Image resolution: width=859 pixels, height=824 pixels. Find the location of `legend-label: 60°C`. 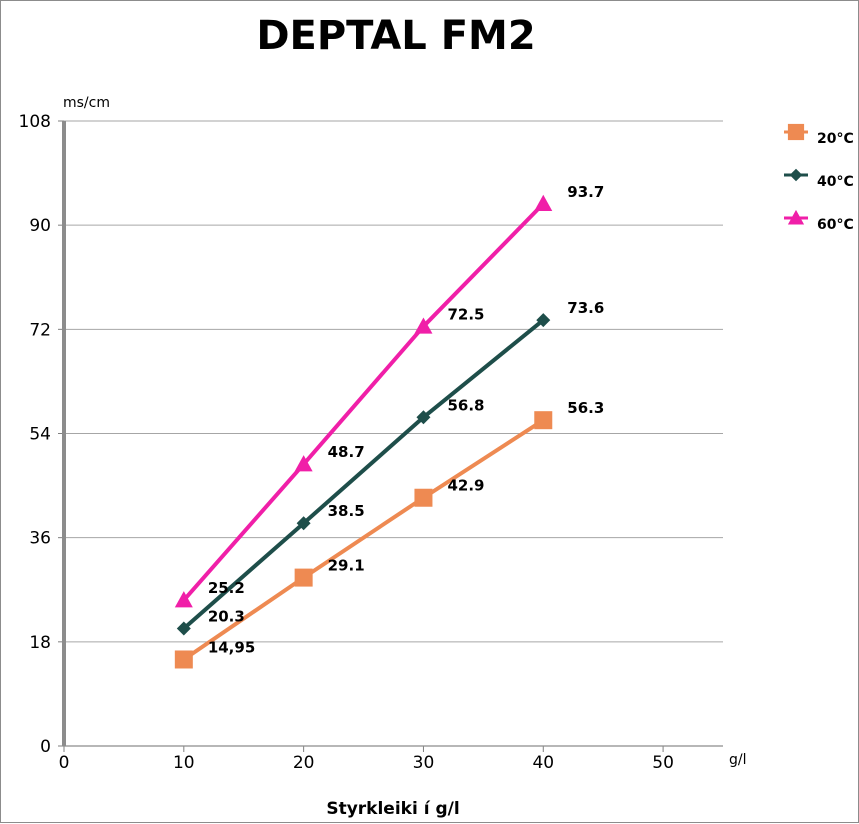

legend-label: 60°C is located at coordinates (835, 225).